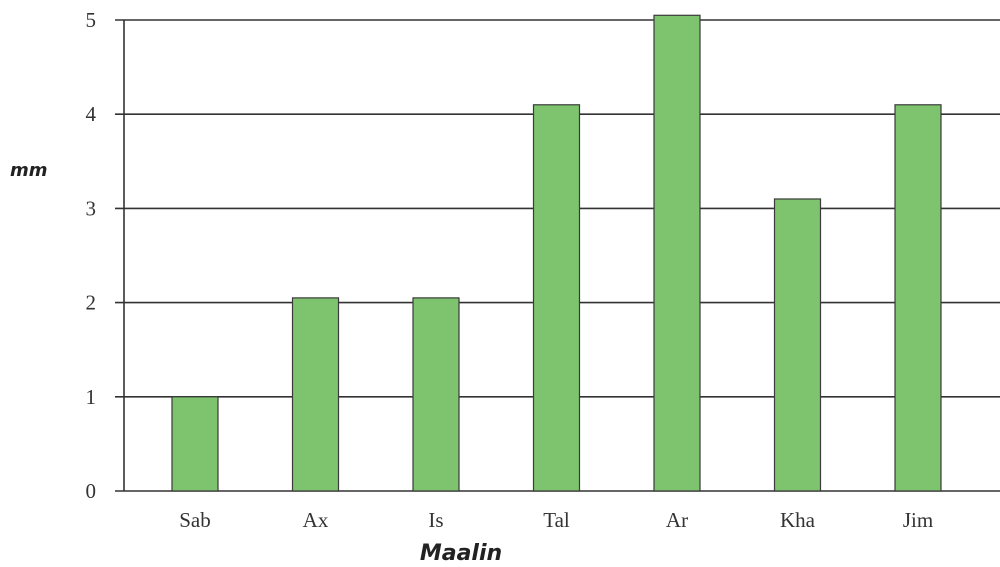  Describe the element at coordinates (918, 298) in the screenshot. I see `bar-jim` at that location.